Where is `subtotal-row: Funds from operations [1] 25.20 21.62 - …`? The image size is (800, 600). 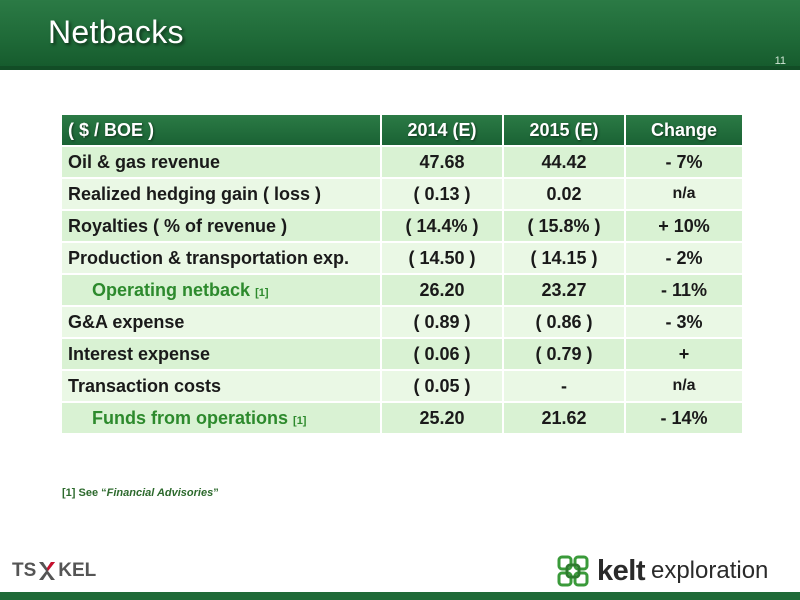 subtotal-row: Funds from operations [1] 25.20 21.62 - … is located at coordinates (402, 418).